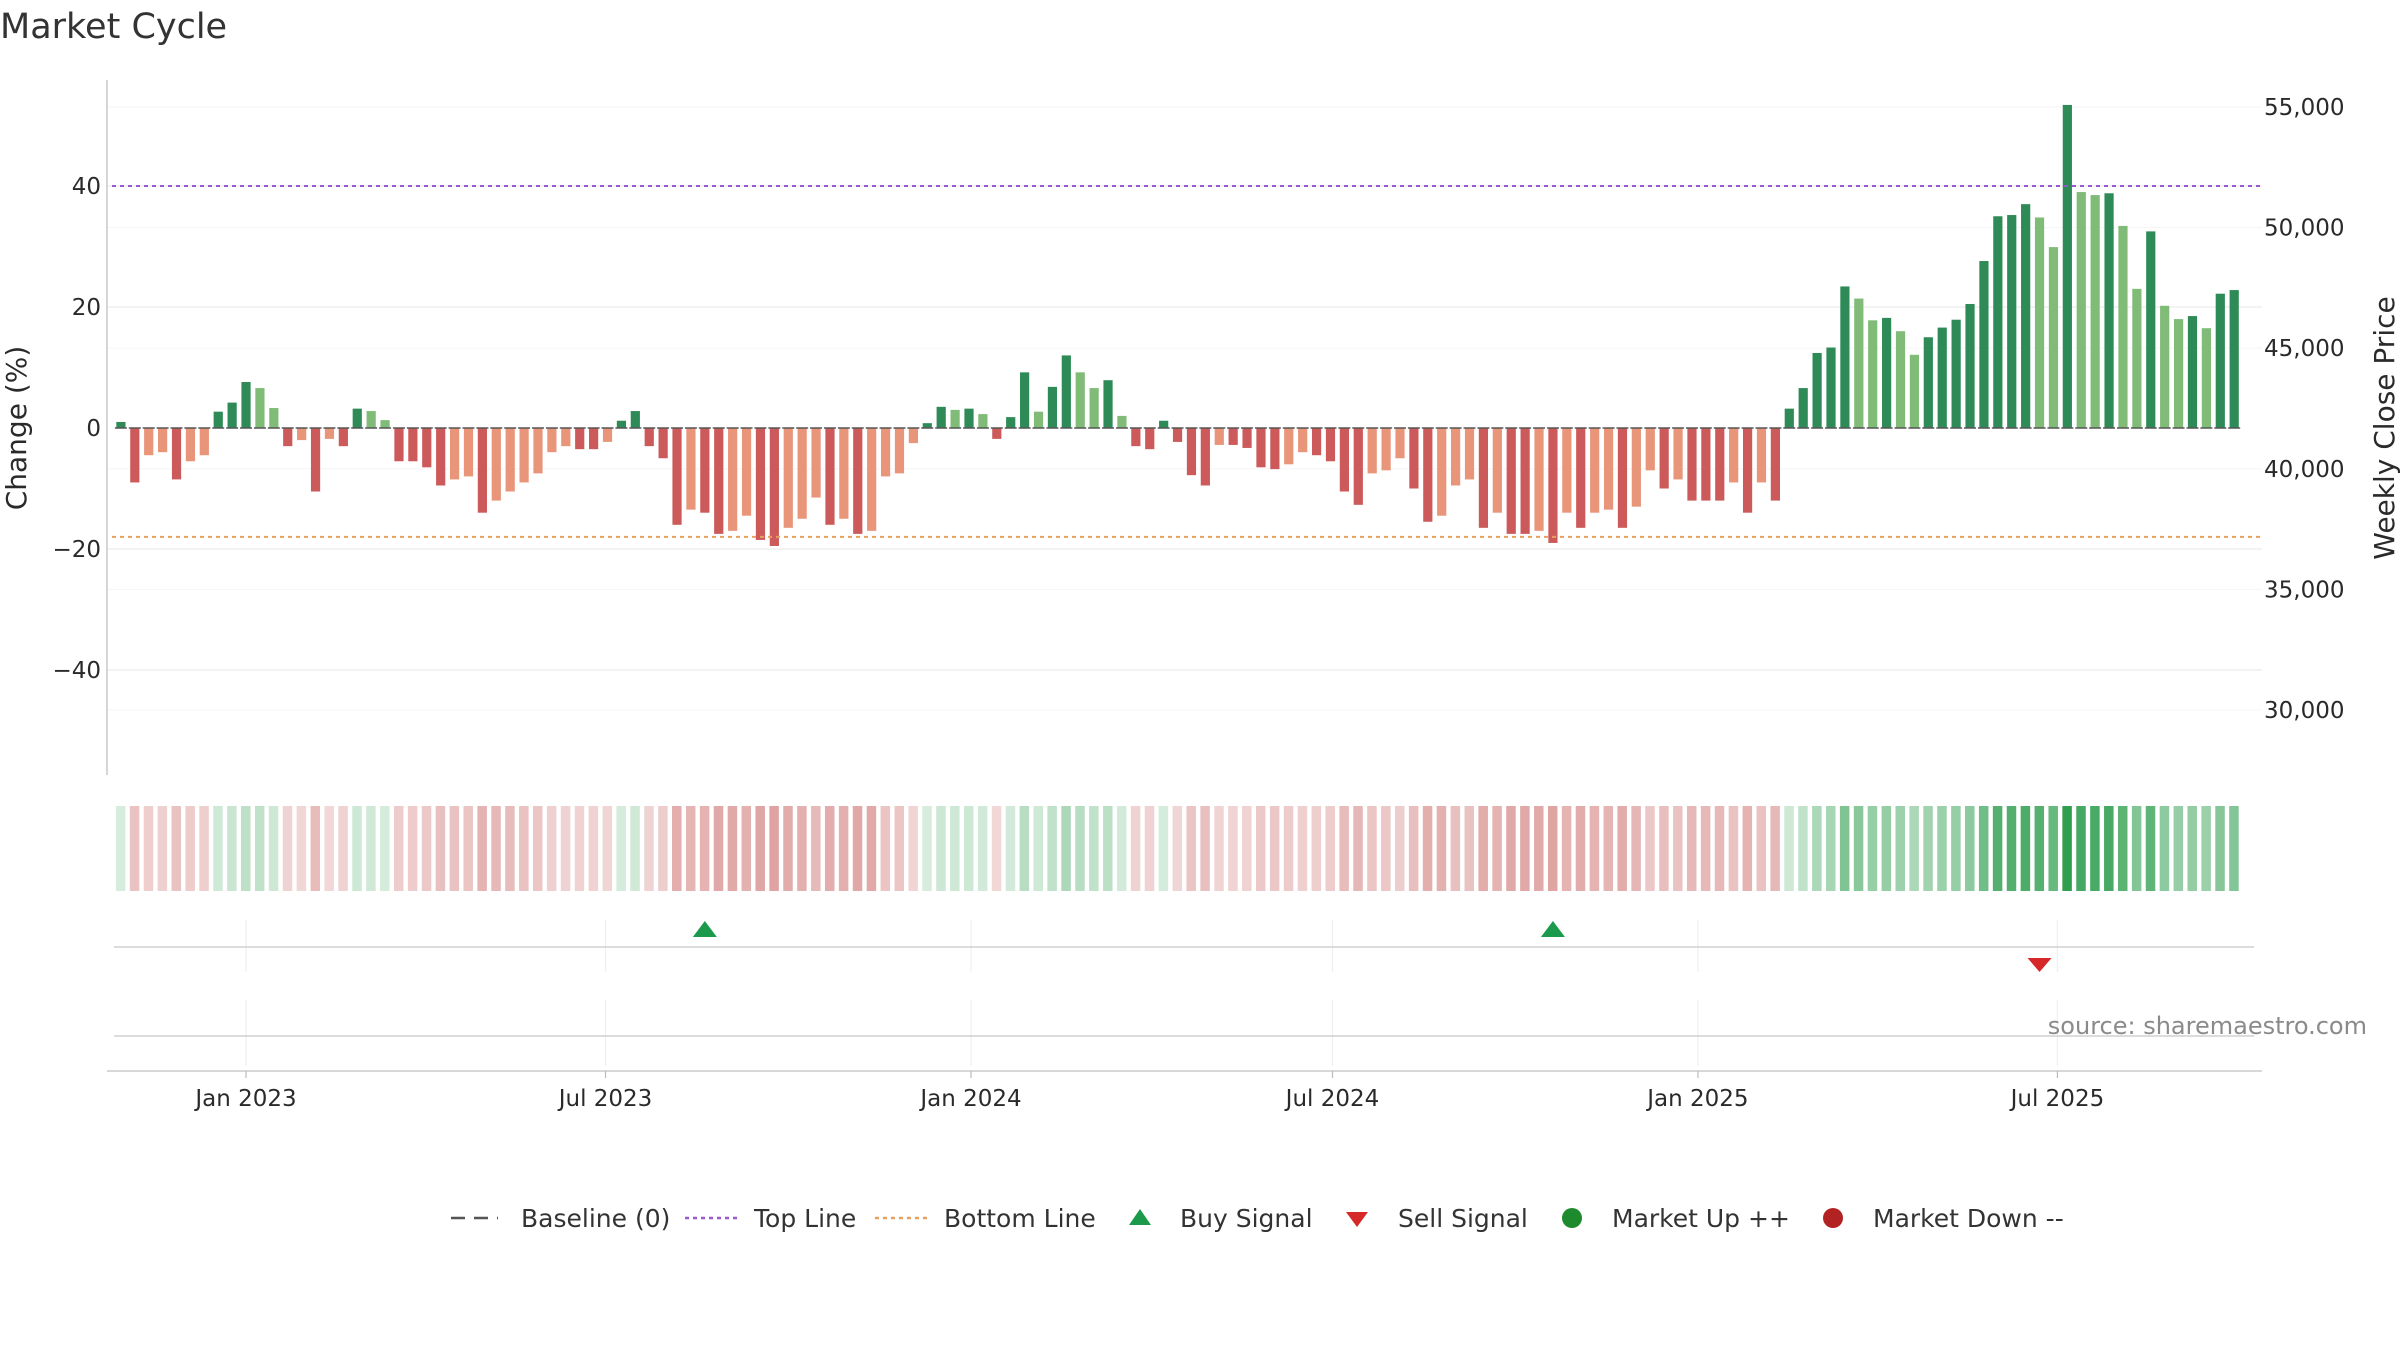 The image size is (2400, 1350). What do you see at coordinates (1332, 1099) in the screenshot?
I see `x-tick-label: Jul 2024` at bounding box center [1332, 1099].